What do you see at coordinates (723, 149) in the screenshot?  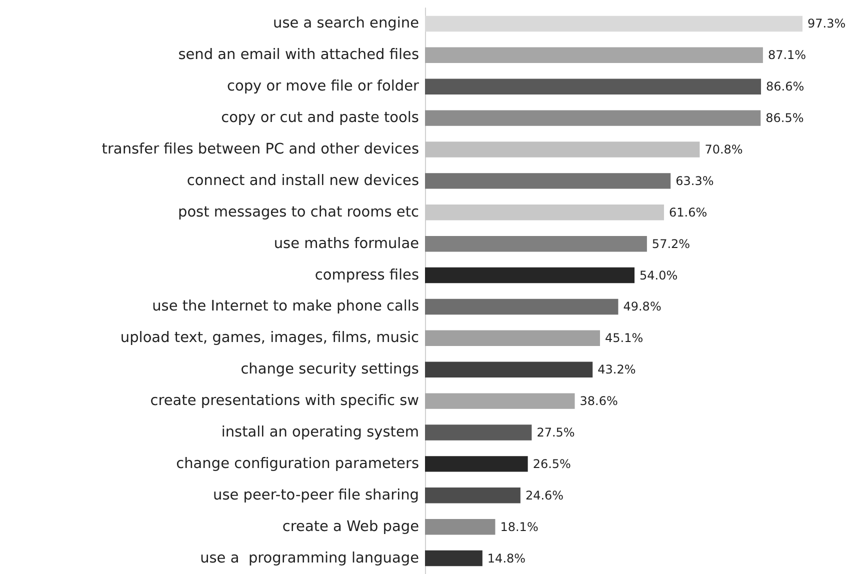 I see `data-label: 70.8%` at bounding box center [723, 149].